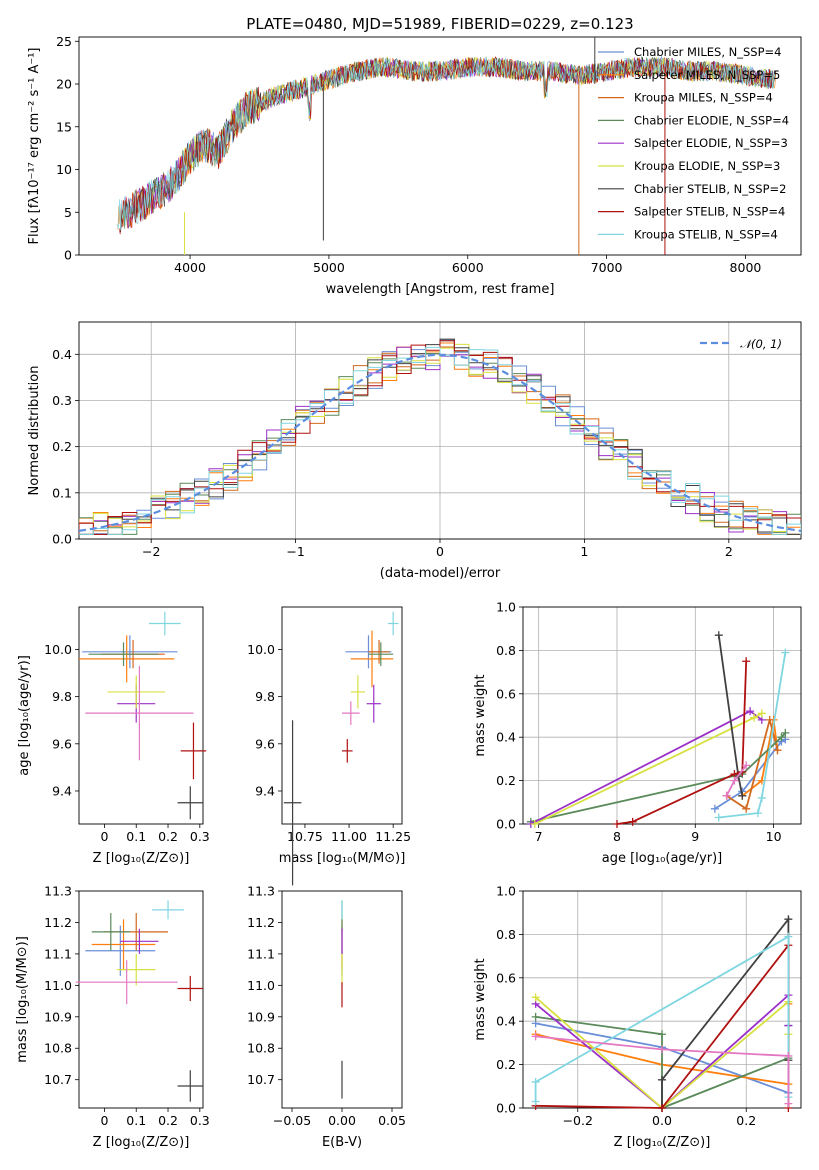  What do you see at coordinates (62, 743) in the screenshot?
I see `y-tick-label: 9.6` at bounding box center [62, 743].